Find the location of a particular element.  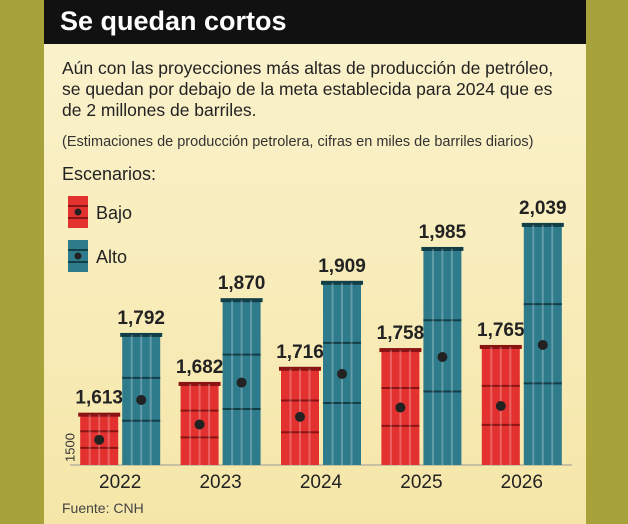

legend-title: Escenarios: is located at coordinates (109, 174).